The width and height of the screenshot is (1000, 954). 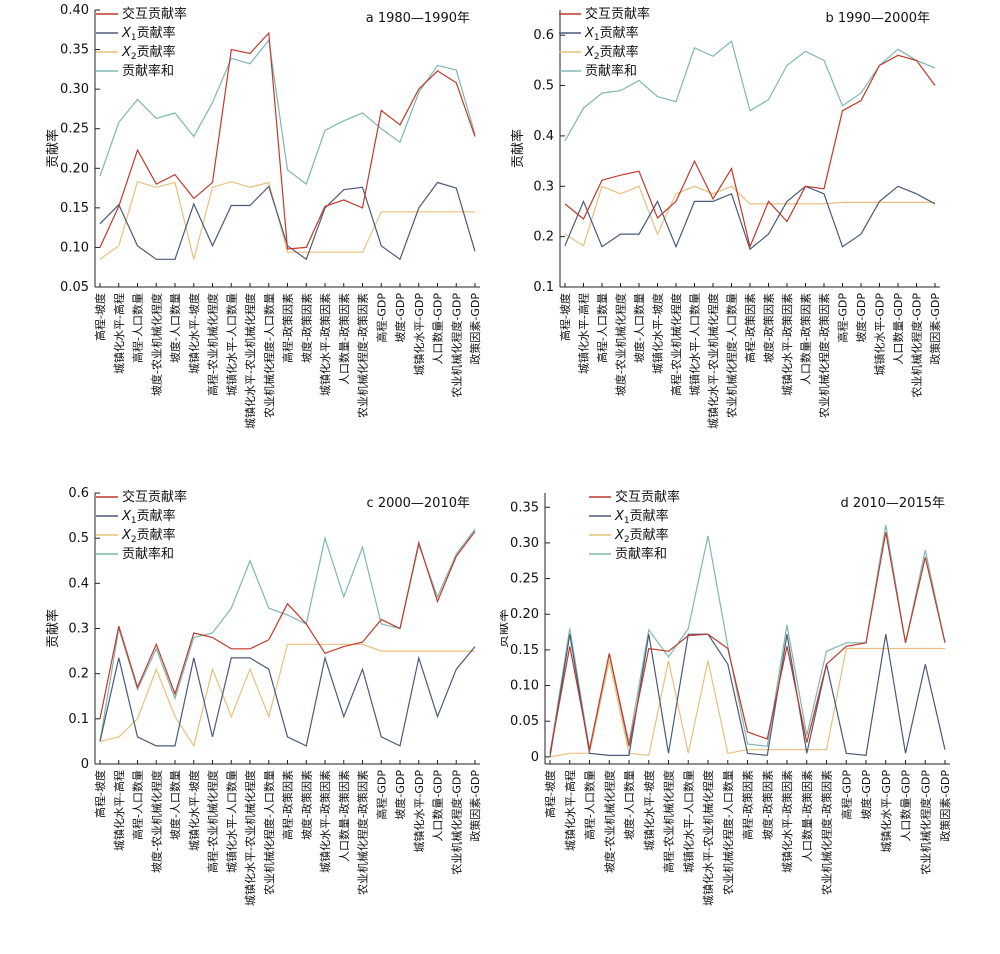 I want to click on legend-label: 贡献率和, so click(x=611, y=71).